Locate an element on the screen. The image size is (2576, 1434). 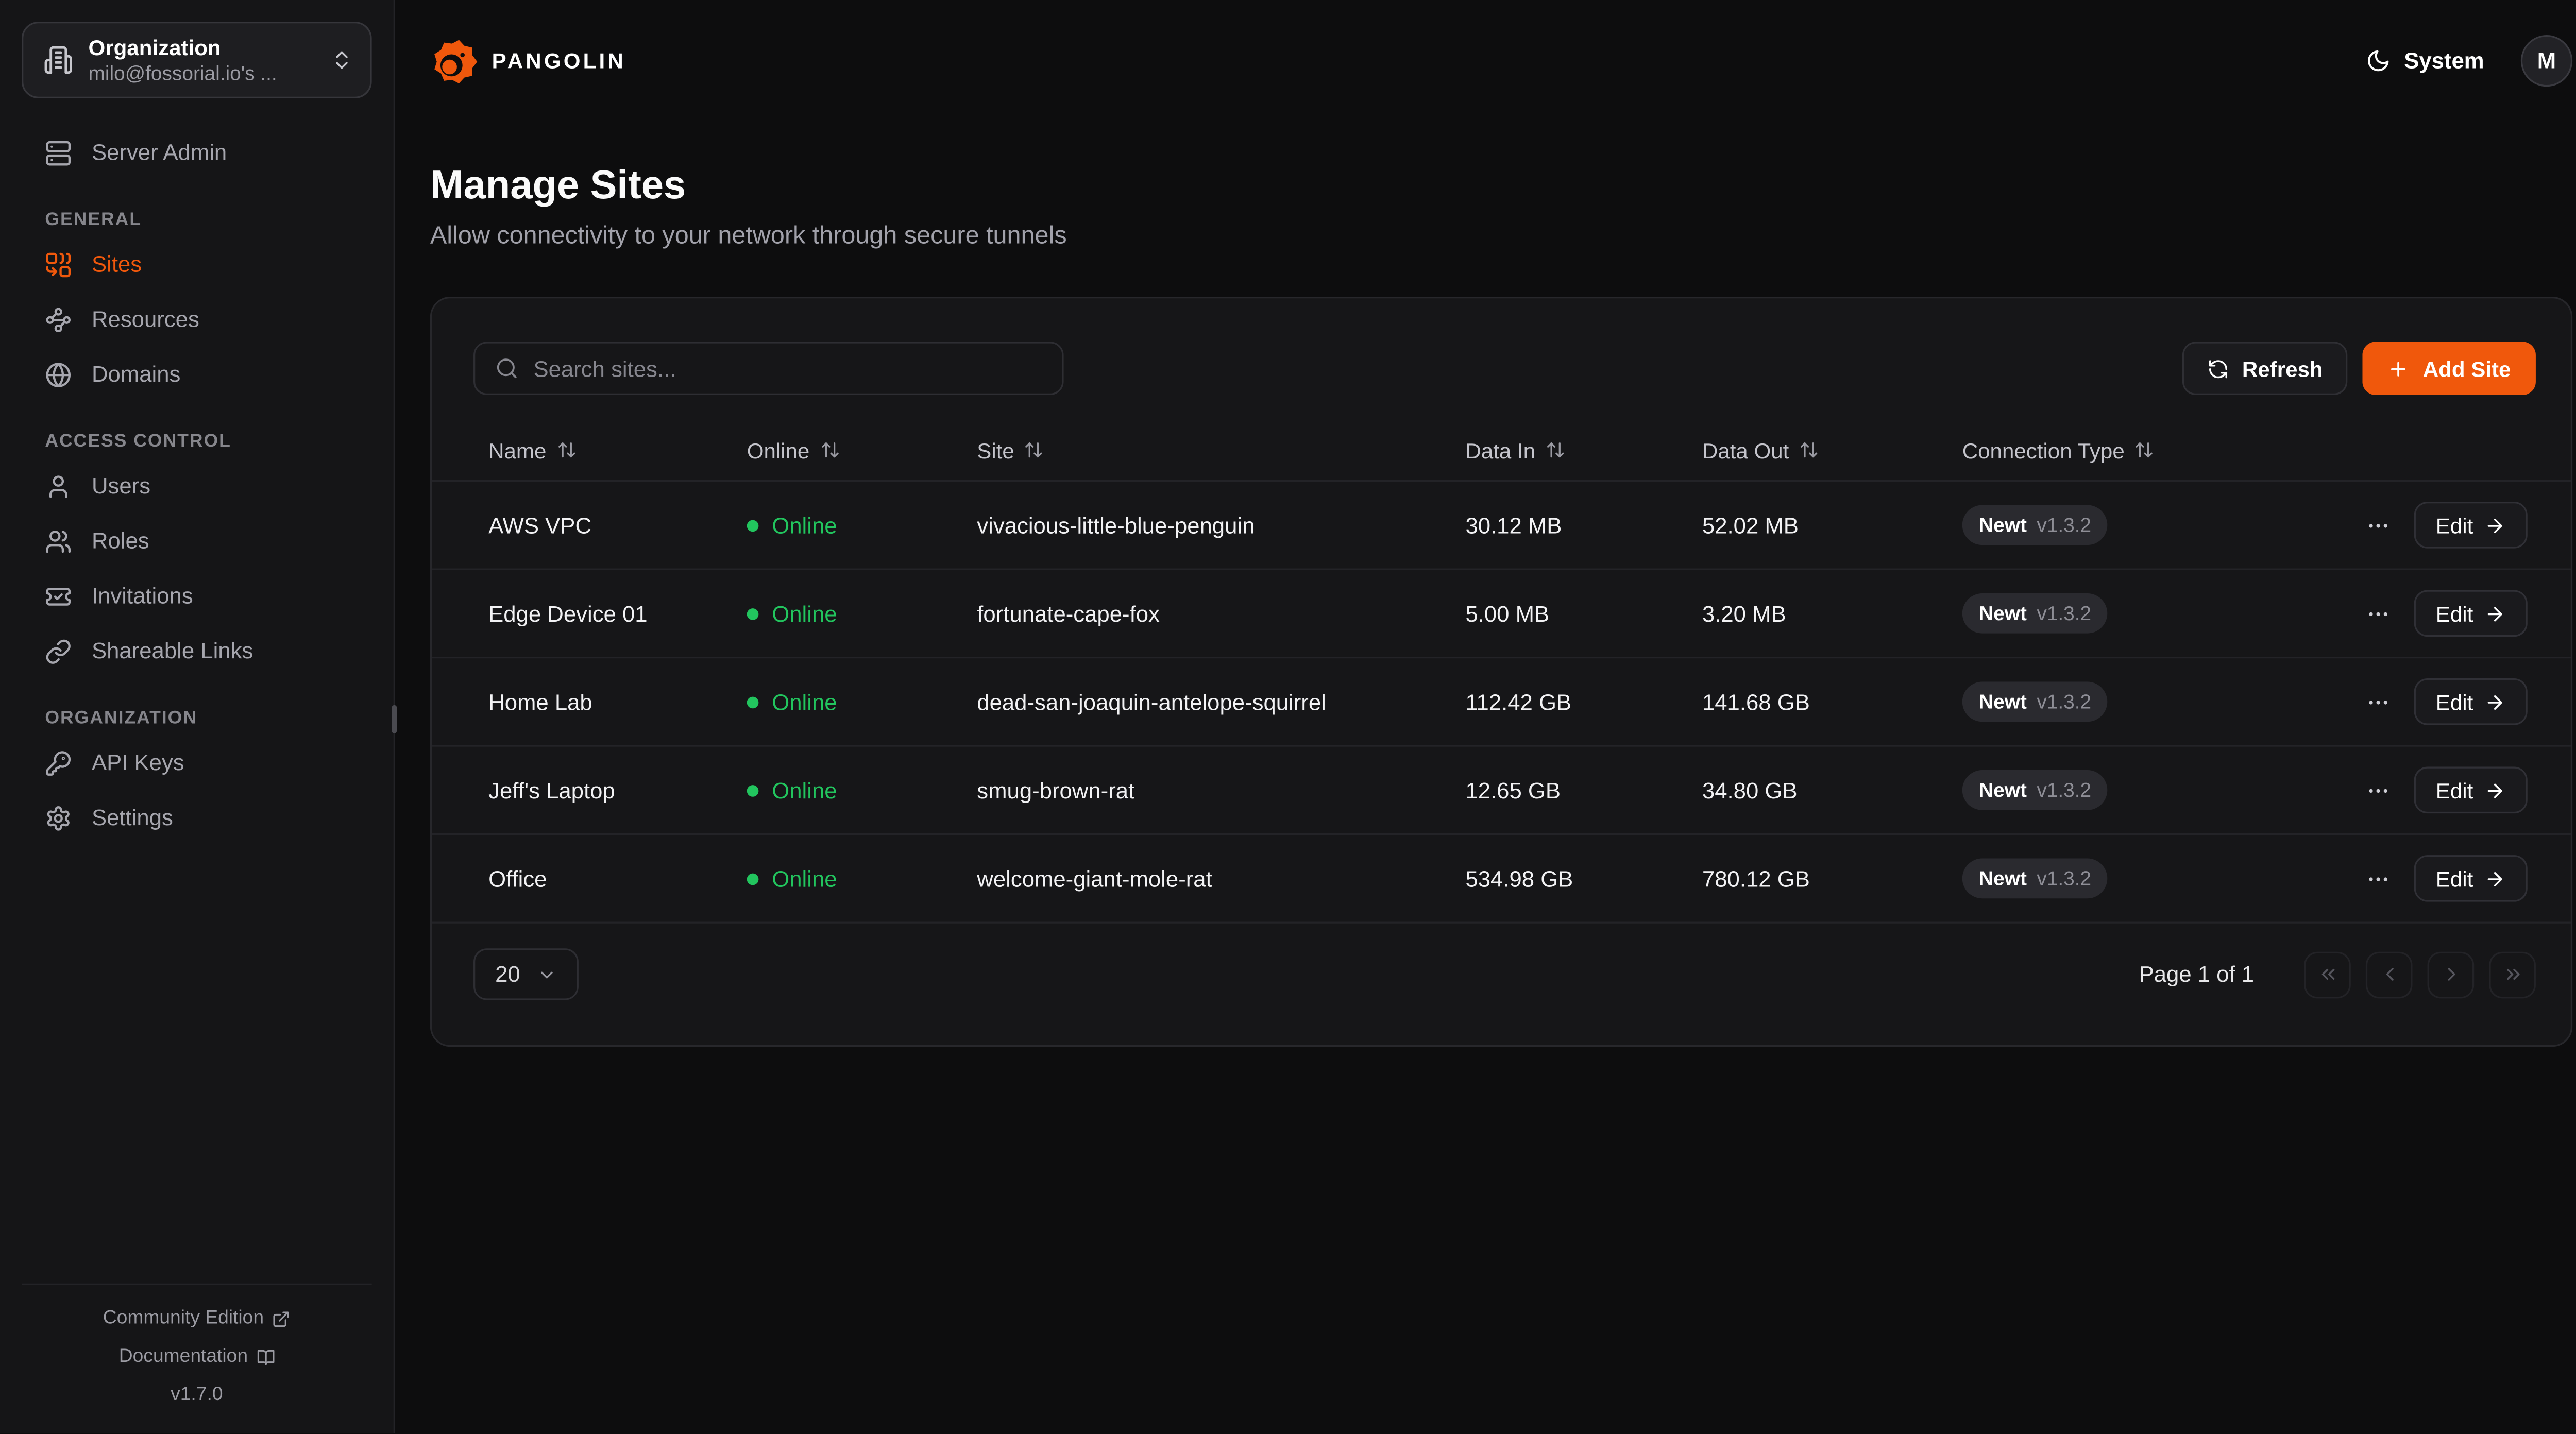
add-site-label: Add Site is located at coordinates (2466, 368).